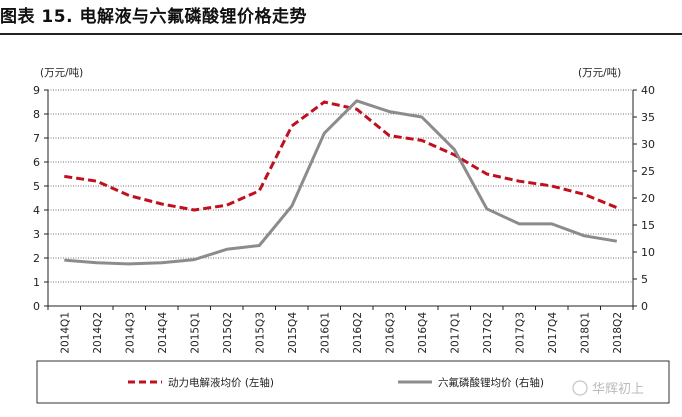 The width and height of the screenshot is (682, 417). What do you see at coordinates (163, 333) in the screenshot?
I see `x-tick-label: 2014Q4` at bounding box center [163, 333].